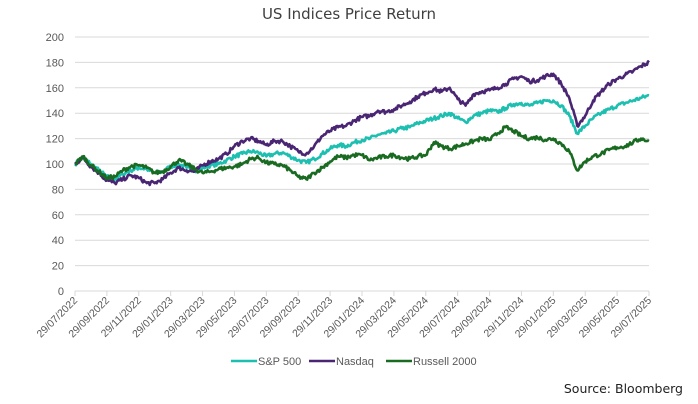 Image resolution: width=698 pixels, height=404 pixels. I want to click on y-tick-label: 140, so click(55, 114).